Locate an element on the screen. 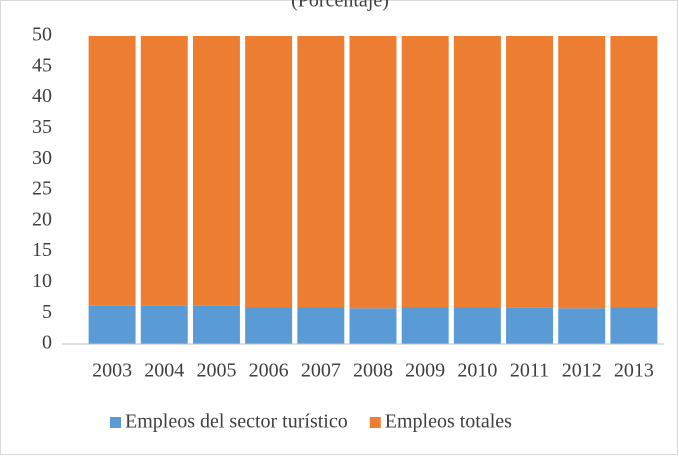  y-tick-label: 45 is located at coordinates (42, 65).